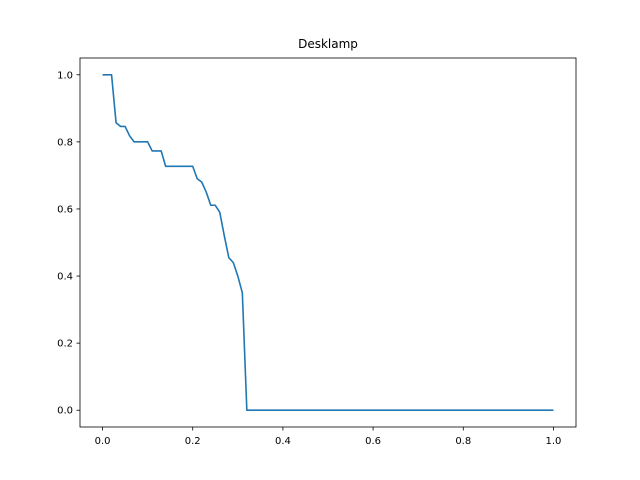 The height and width of the screenshot is (480, 640). Describe the element at coordinates (554, 441) in the screenshot. I see `x-tick-label-5: 1.0` at that location.